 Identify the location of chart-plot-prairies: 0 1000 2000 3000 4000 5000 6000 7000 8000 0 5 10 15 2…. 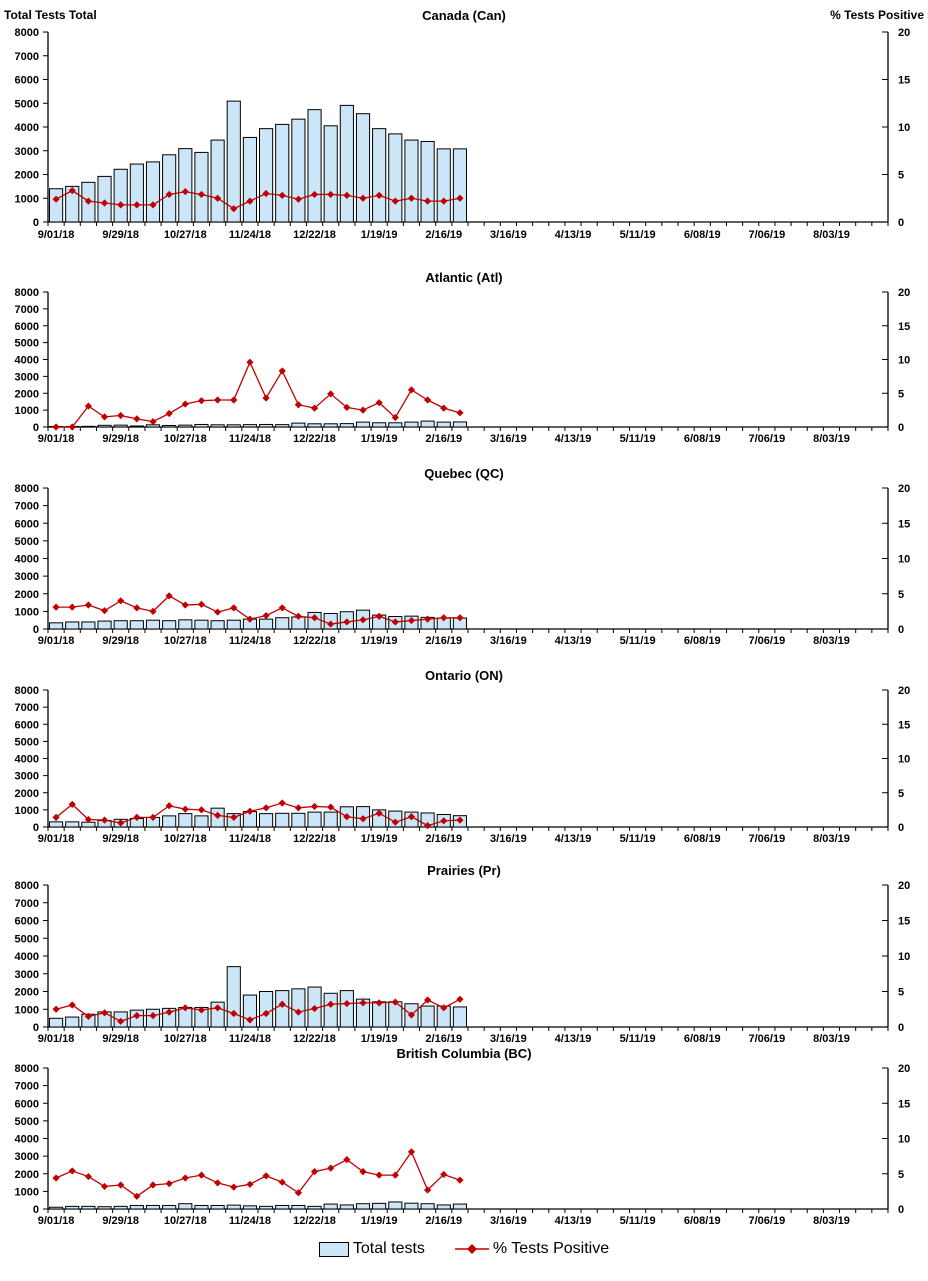
(463, 962).